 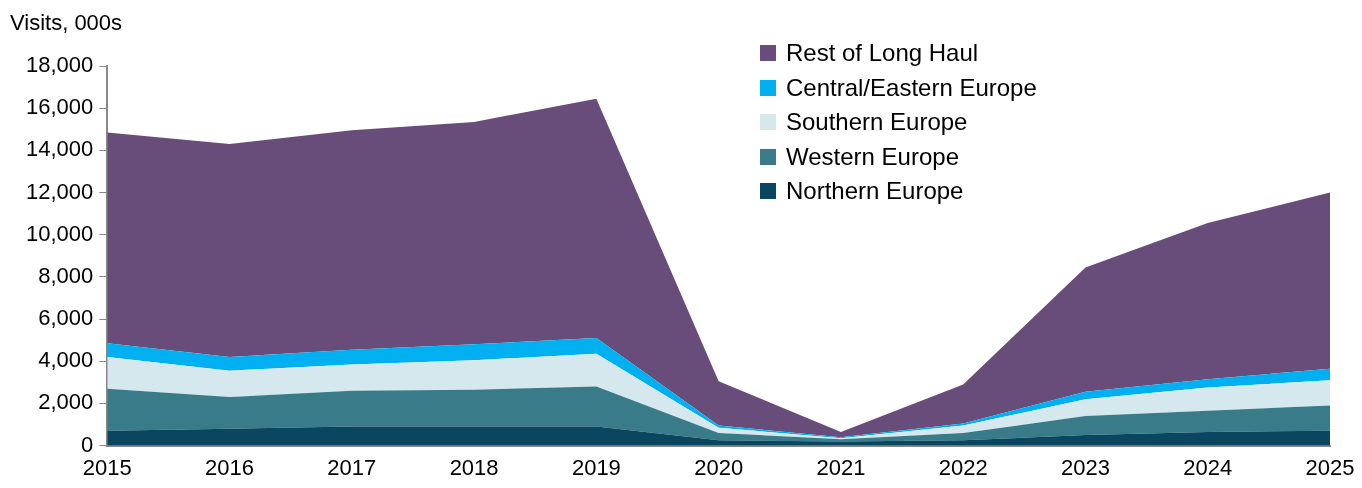 I want to click on y-tick-label: 18,000, so click(x=59, y=65).